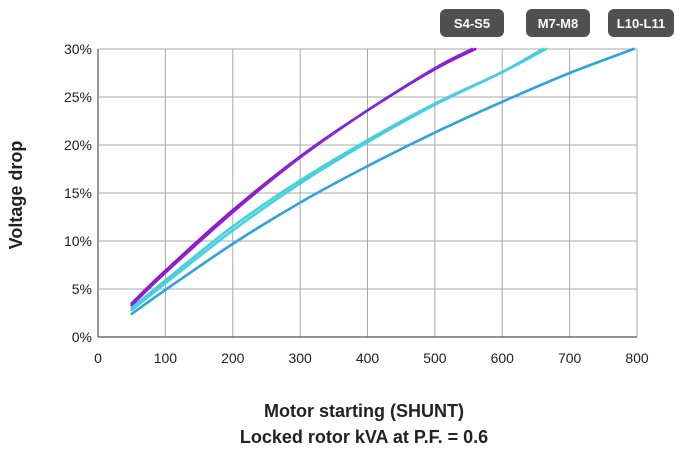  I want to click on y-tick-label: 30%, so click(78, 49).